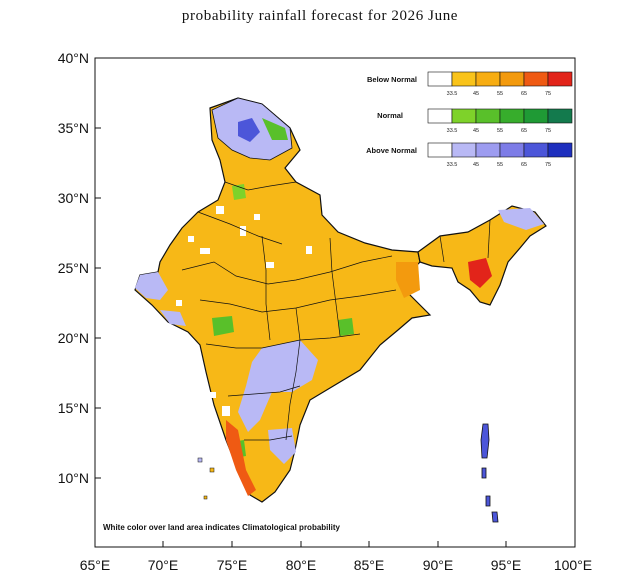 The width and height of the screenshot is (640, 583). Describe the element at coordinates (282, 446) in the screenshot. I see `tamilnadu-above-normal` at that location.